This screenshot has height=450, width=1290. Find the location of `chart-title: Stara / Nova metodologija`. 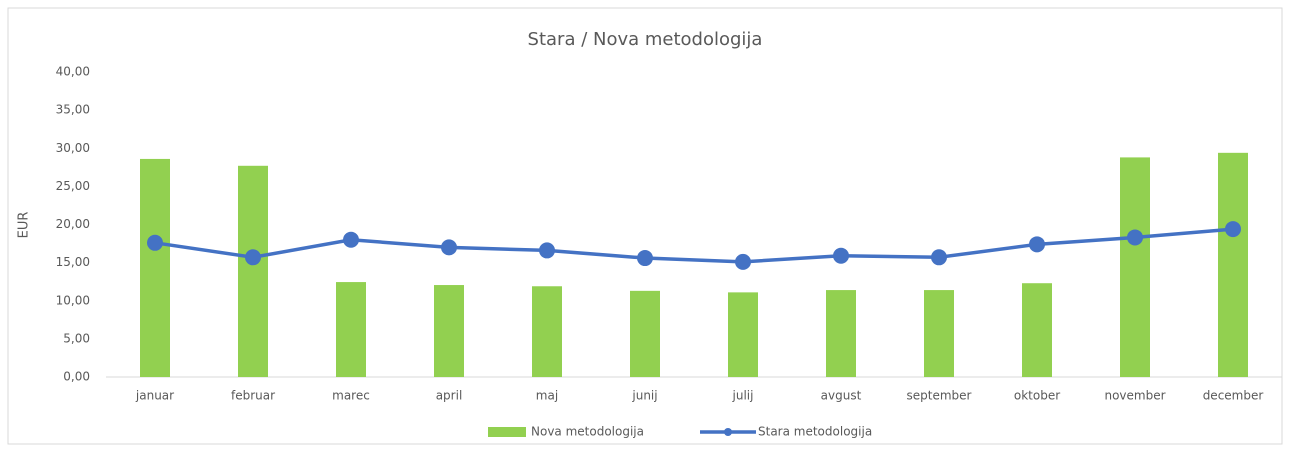

chart-title: Stara / Nova metodologija is located at coordinates (645, 39).